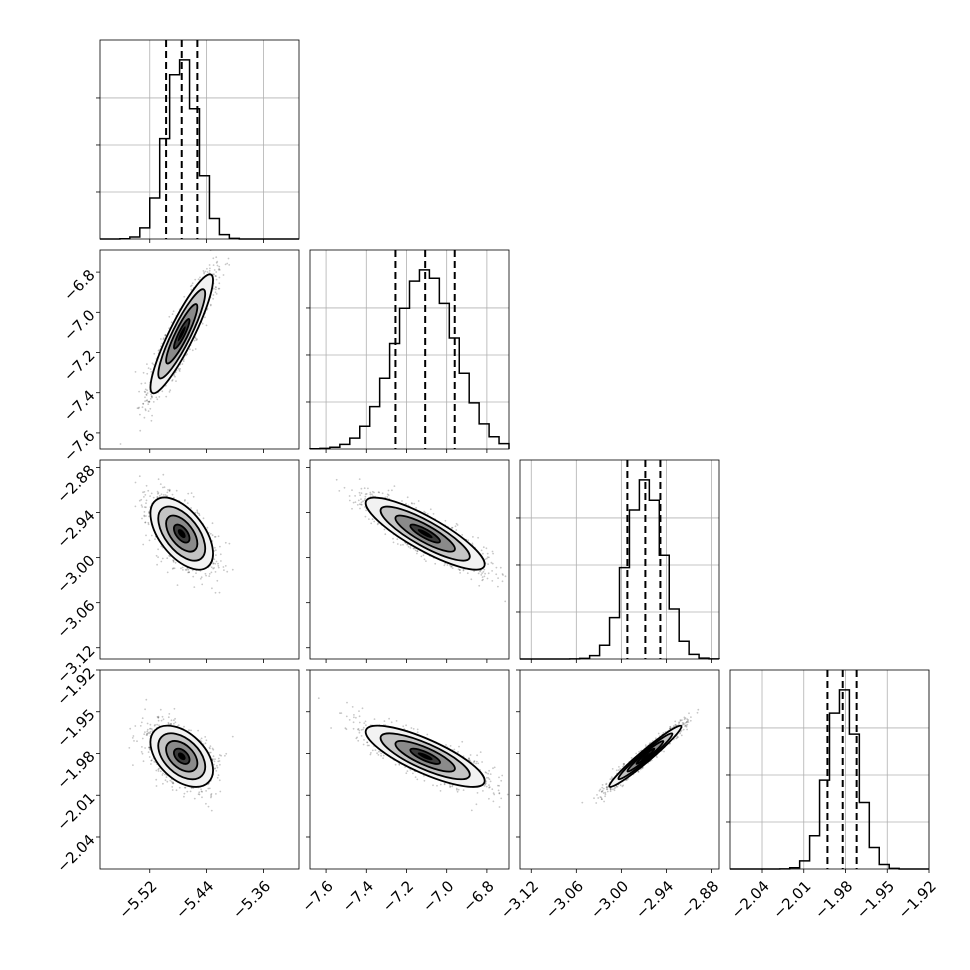 This screenshot has width=970, height=970. I want to click on x-tick-label: −6.8, so click(478, 896).